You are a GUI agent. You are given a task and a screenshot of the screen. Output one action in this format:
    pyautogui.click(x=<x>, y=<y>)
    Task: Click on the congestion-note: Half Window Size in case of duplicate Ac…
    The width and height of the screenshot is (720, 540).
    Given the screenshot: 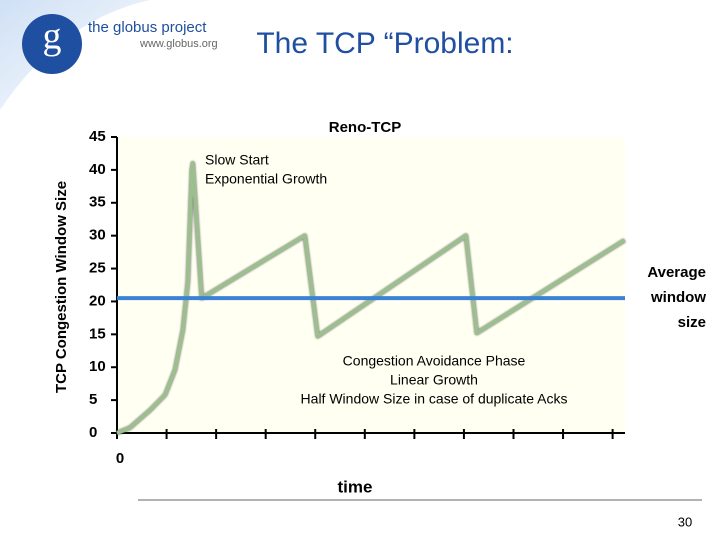 What is the action you would take?
    pyautogui.click(x=434, y=399)
    